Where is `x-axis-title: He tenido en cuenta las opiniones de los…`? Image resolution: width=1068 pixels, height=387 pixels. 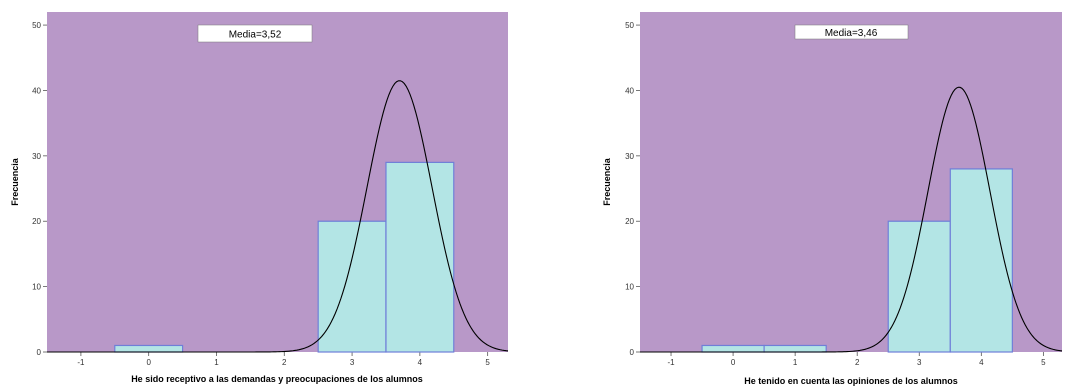 x-axis-title: He tenido en cuenta las opiniones de los… is located at coordinates (851, 381).